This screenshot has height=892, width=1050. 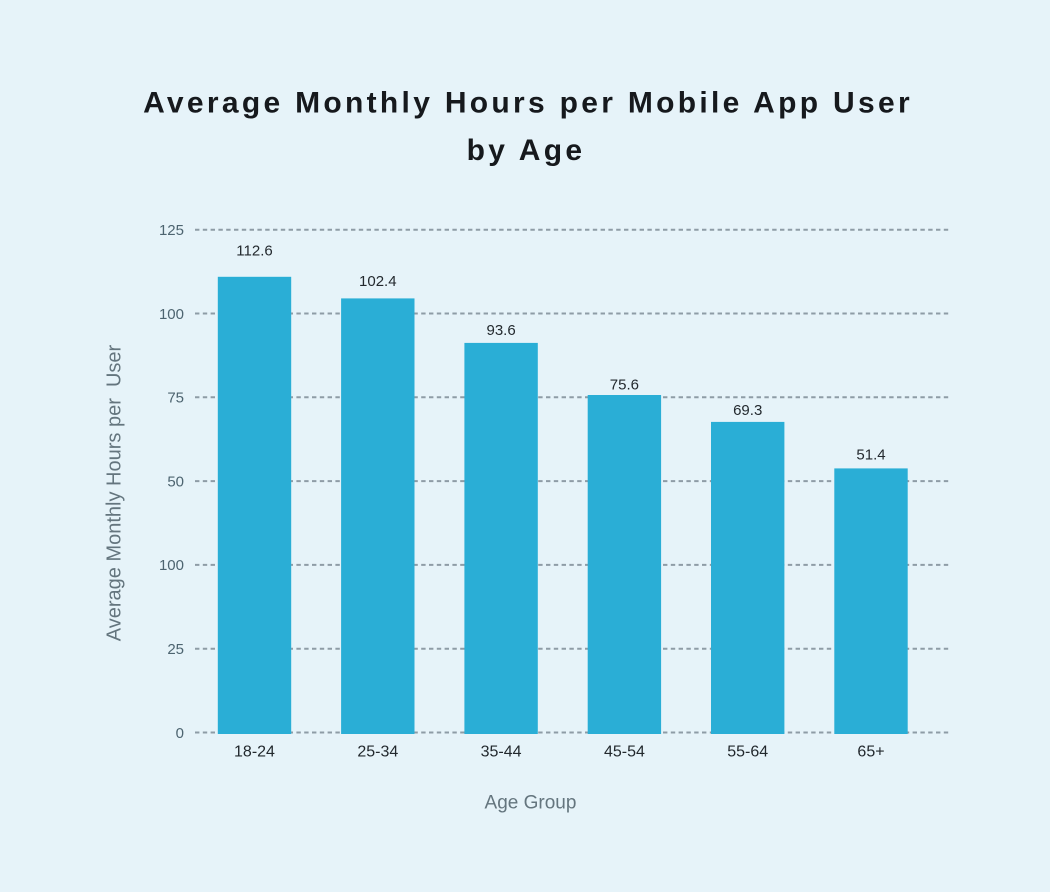 What do you see at coordinates (254, 752) in the screenshot?
I see `svg-text: 18-24` at bounding box center [254, 752].